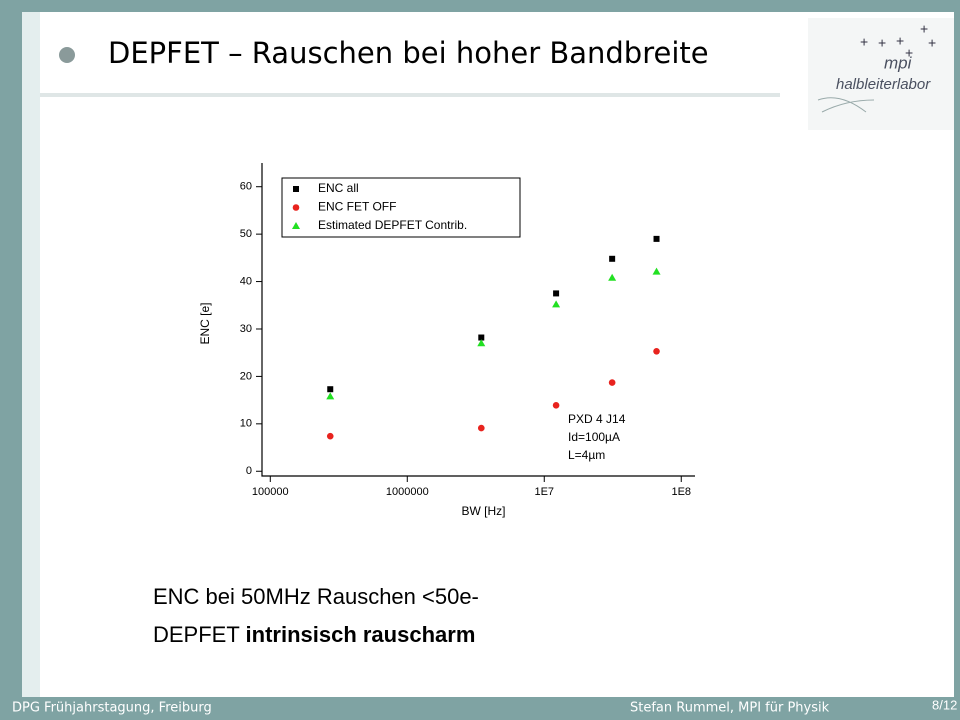 Image resolution: width=960 pixels, height=720 pixels. I want to click on body-text: DEPFET, so click(199, 634).